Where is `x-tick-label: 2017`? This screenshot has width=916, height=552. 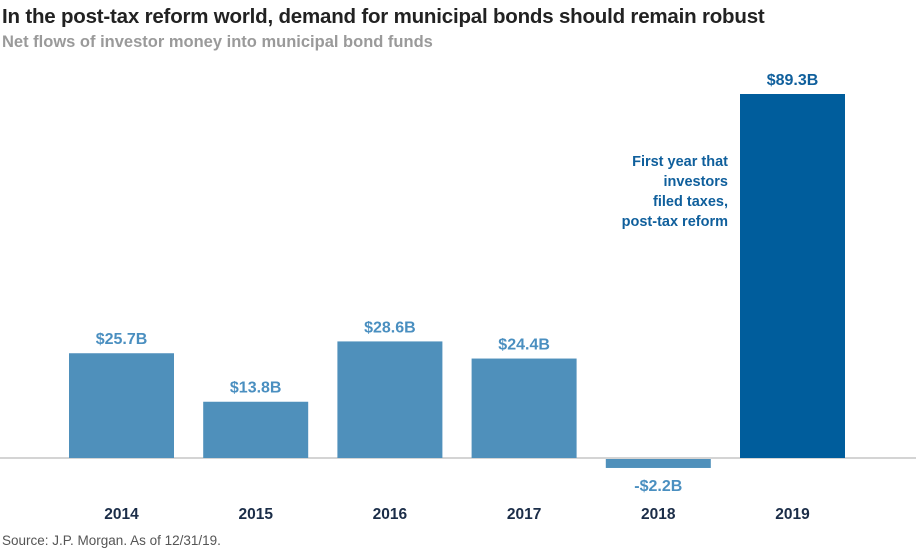
x-tick-label: 2017 is located at coordinates (524, 514).